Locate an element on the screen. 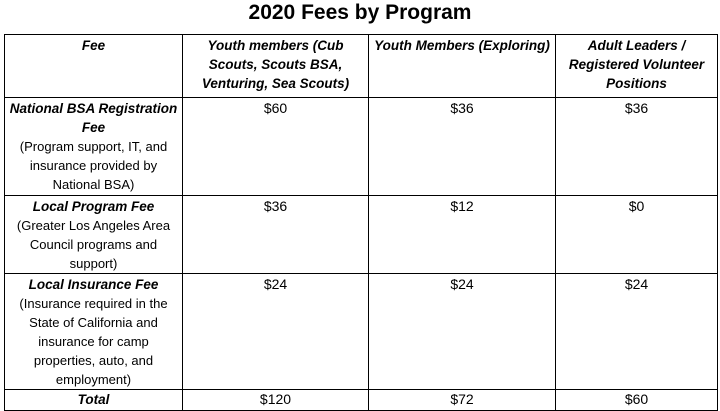  fee-name: National BSA Registration Fee is located at coordinates (93, 118).